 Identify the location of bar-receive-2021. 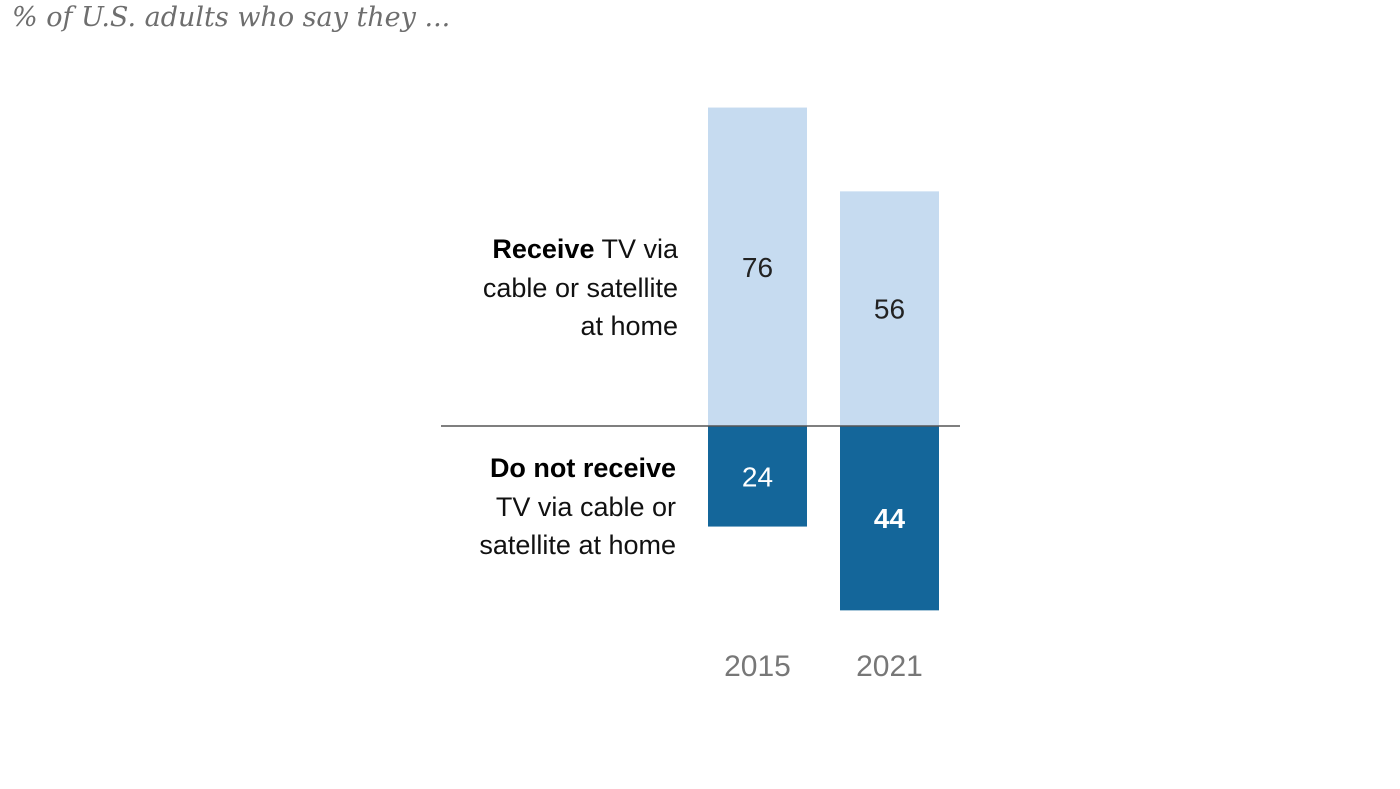
(889, 308).